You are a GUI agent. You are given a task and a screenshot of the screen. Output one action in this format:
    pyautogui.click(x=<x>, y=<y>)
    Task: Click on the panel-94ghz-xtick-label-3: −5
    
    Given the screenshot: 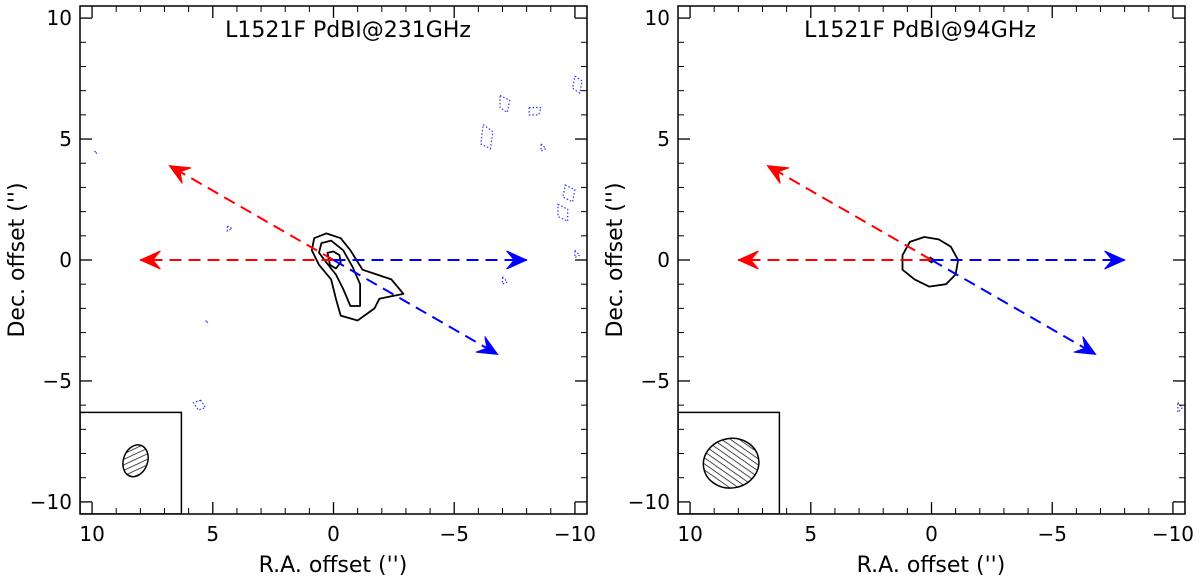 What is the action you would take?
    pyautogui.click(x=1051, y=534)
    